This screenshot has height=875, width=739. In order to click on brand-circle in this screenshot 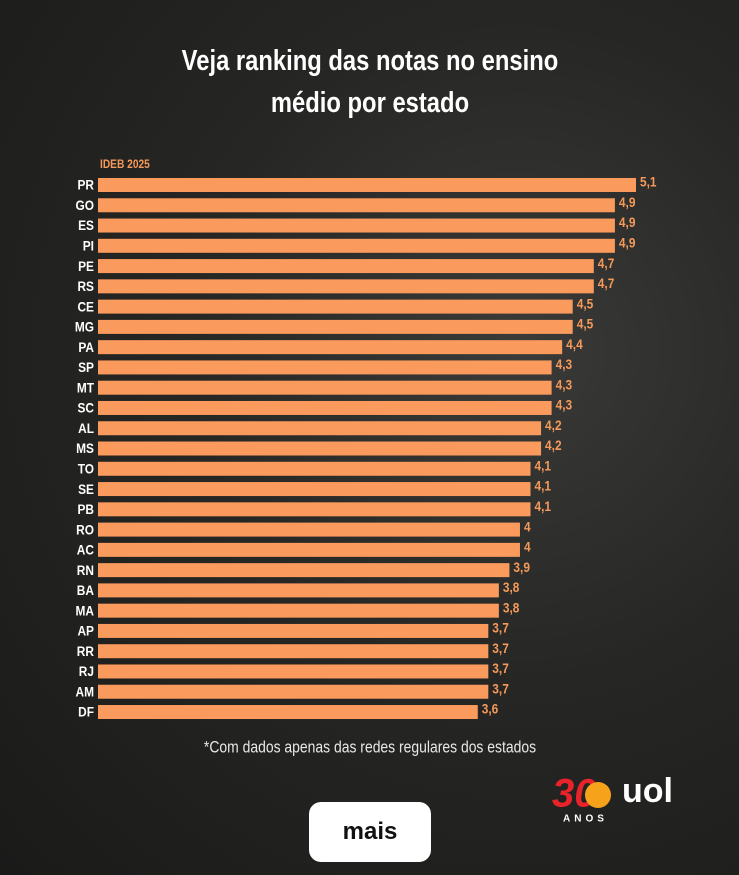, I will do `click(598, 795)`.